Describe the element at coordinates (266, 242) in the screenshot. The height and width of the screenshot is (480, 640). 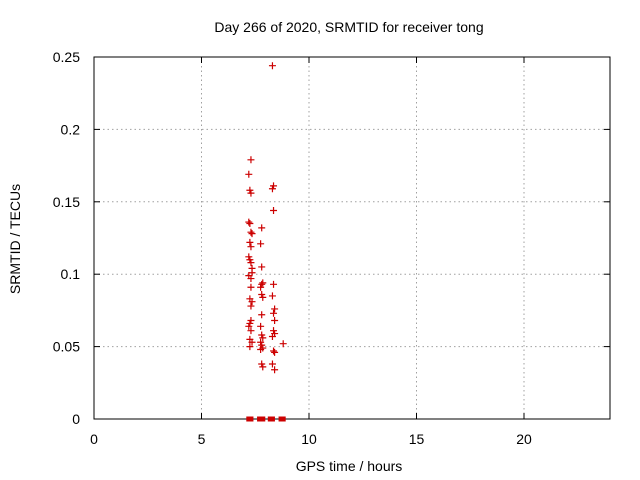
I see `data-points` at that location.